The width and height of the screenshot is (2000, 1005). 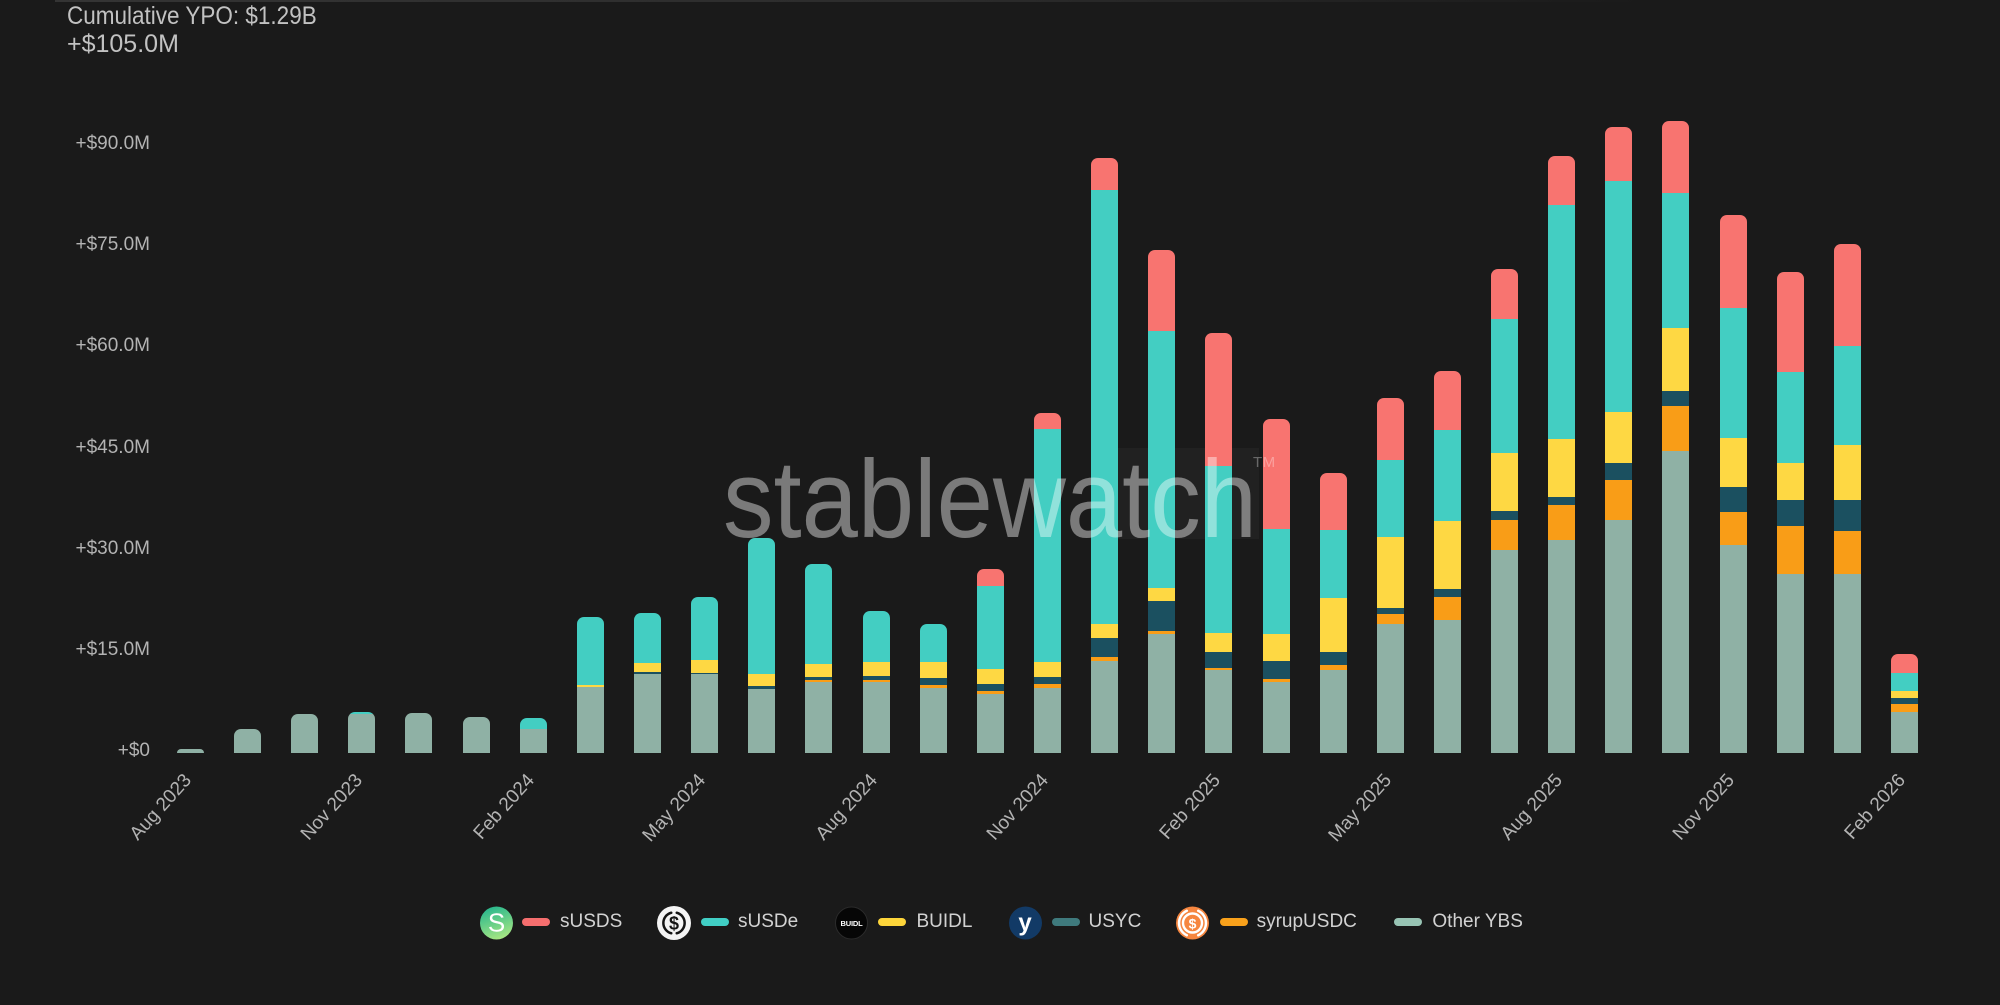 What do you see at coordinates (1025, 923) in the screenshot?
I see `svg-text: y` at bounding box center [1025, 923].